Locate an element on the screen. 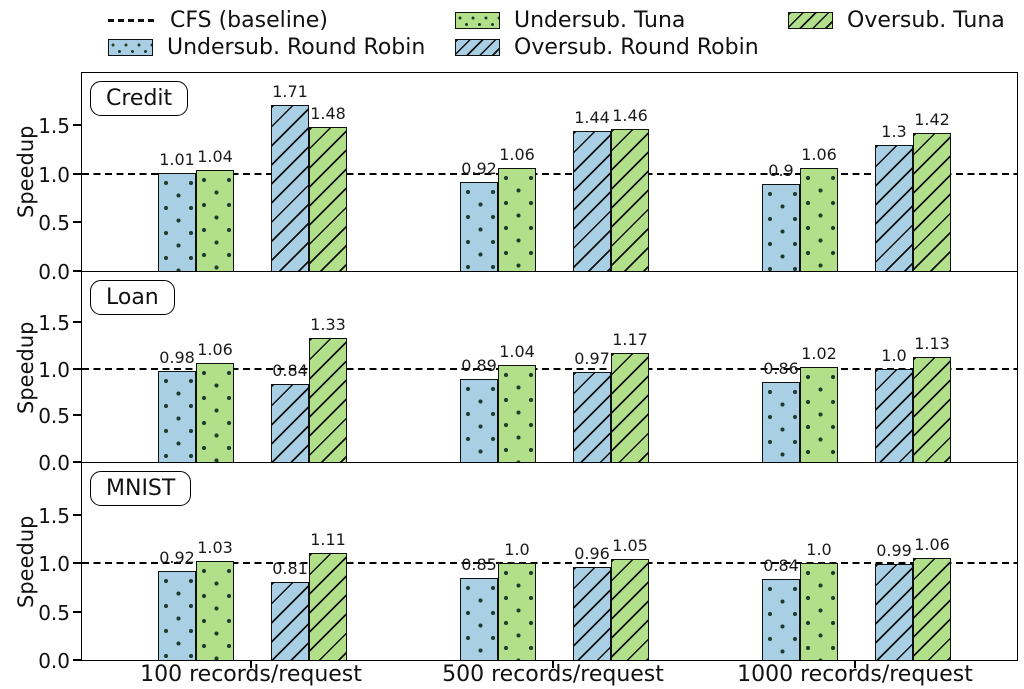 Image resolution: width=1024 pixels, height=689 pixels. bar-value-label: 1.04 is located at coordinates (215, 157).